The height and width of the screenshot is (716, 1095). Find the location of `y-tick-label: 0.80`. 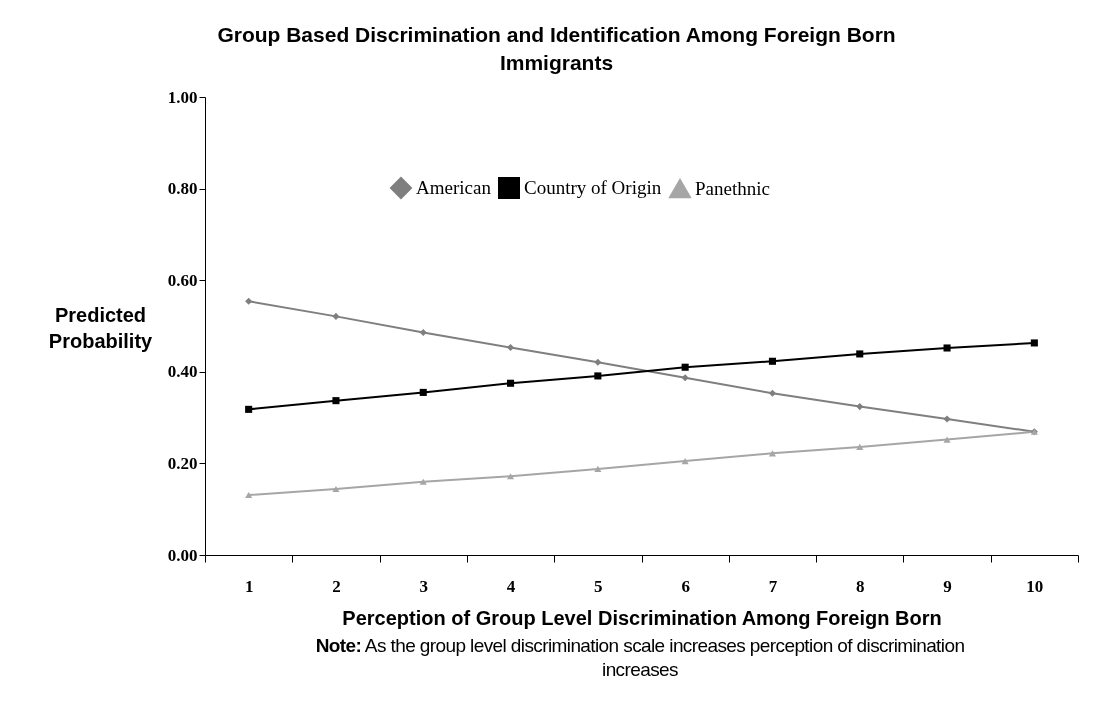

y-tick-label: 0.80 is located at coordinates (182, 189).